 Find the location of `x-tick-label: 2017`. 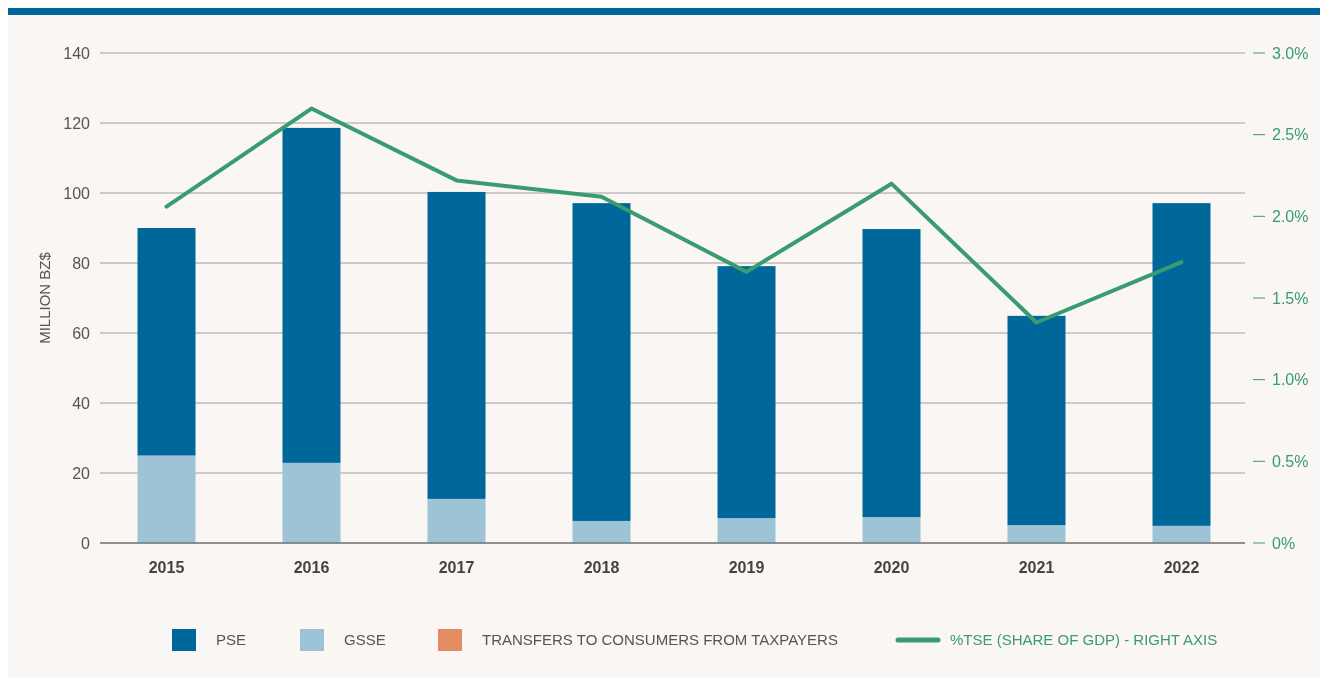

x-tick-label: 2017 is located at coordinates (456, 567).